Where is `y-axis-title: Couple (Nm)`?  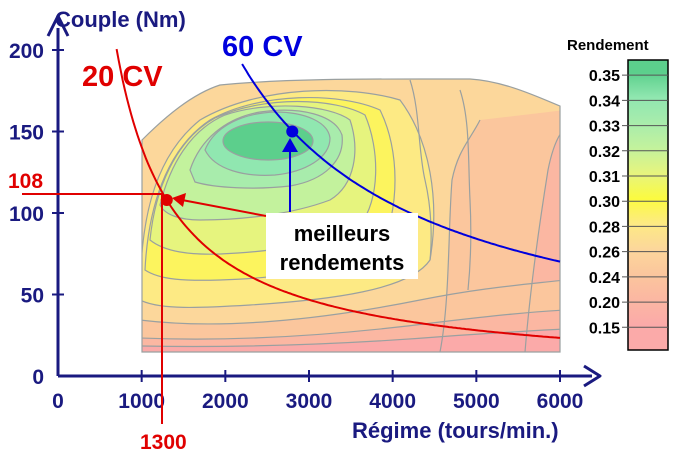
y-axis-title: Couple (Nm) is located at coordinates (120, 19).